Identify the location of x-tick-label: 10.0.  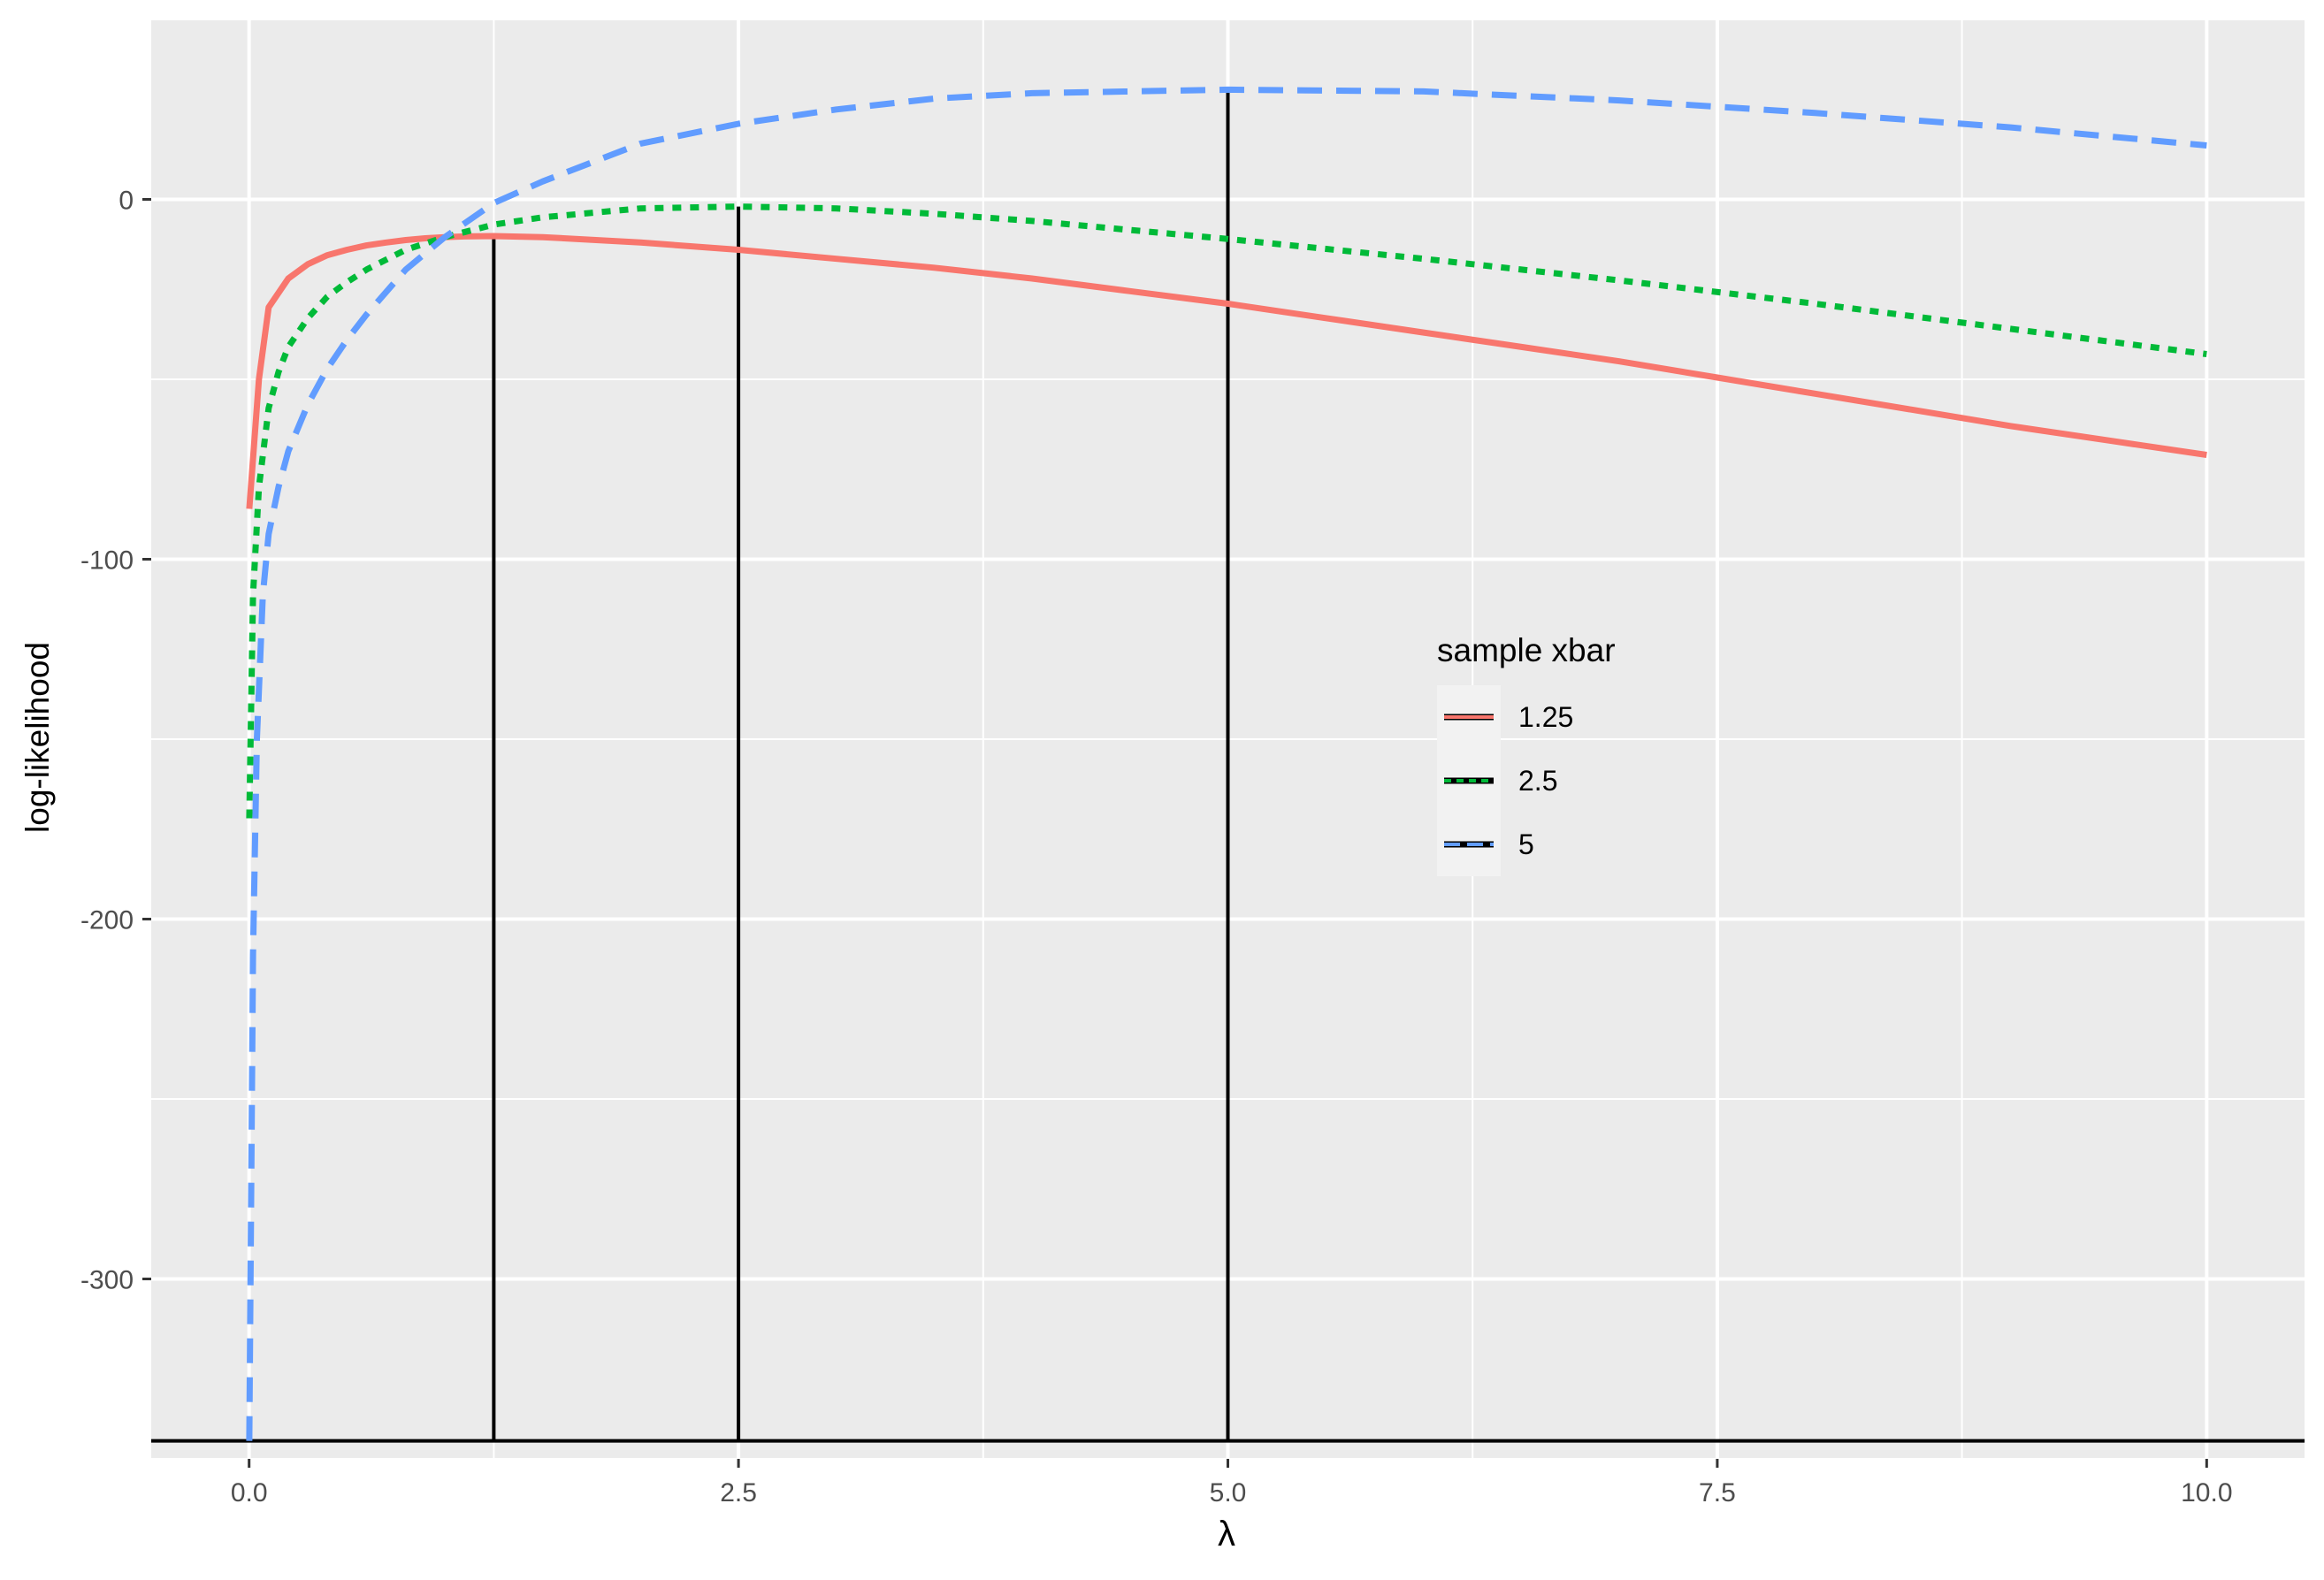
(2206, 1493).